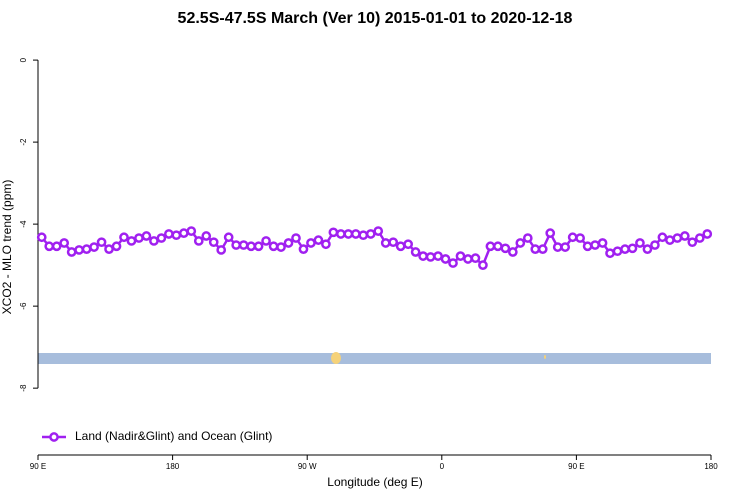  I want to click on x-tick-label: 90 W, so click(307, 466).